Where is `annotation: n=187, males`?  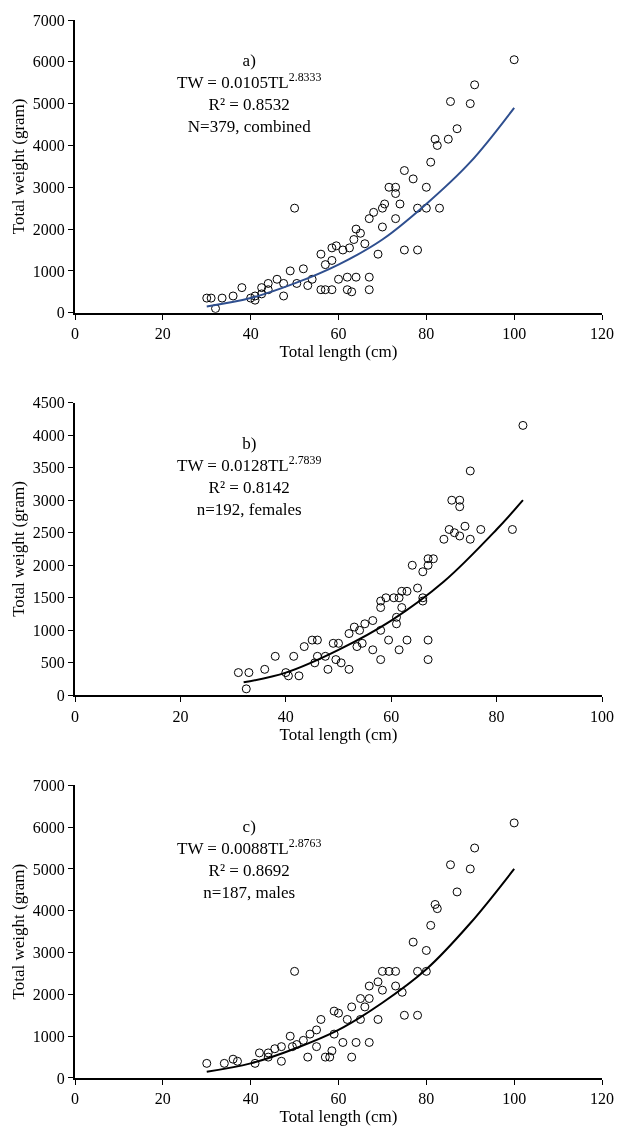 annotation: n=187, males is located at coordinates (249, 893).